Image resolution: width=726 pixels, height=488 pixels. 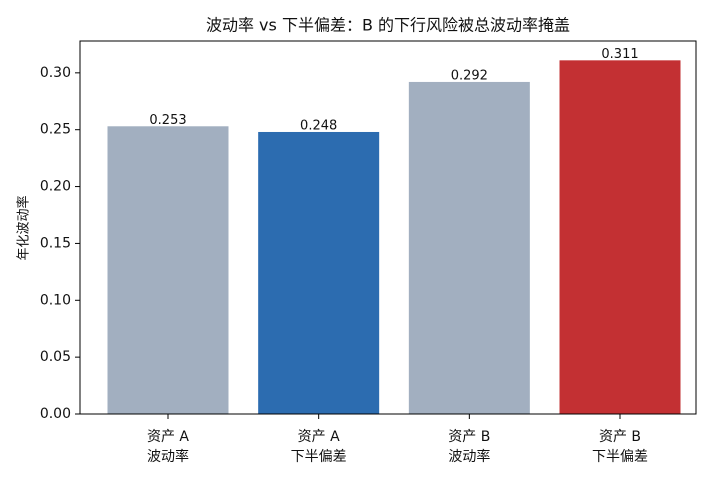 What do you see at coordinates (469, 75) in the screenshot?
I see `data-label: 0.292` at bounding box center [469, 75].